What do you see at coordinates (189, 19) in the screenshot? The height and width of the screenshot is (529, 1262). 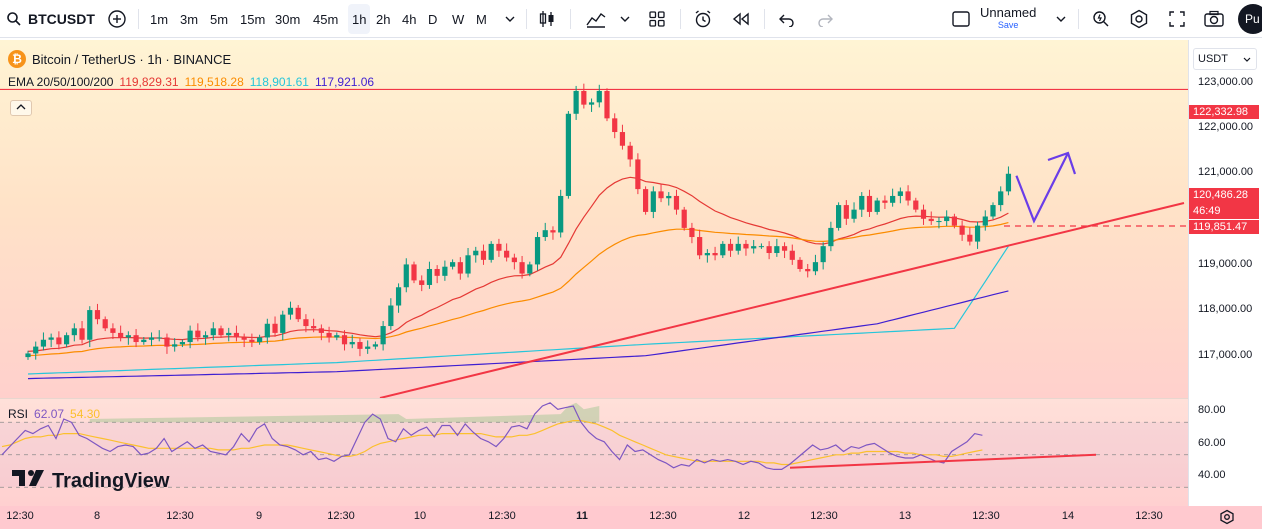 I see `interval-3m: 3m` at bounding box center [189, 19].